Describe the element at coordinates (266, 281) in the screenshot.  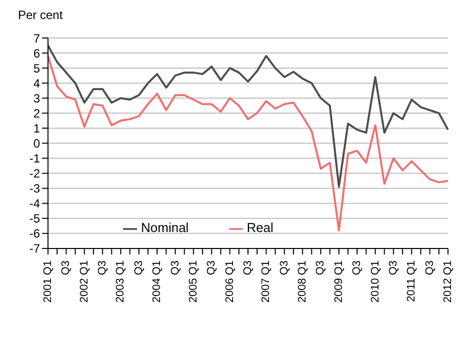
I see `x-tick-label: 2007 Q1` at that location.